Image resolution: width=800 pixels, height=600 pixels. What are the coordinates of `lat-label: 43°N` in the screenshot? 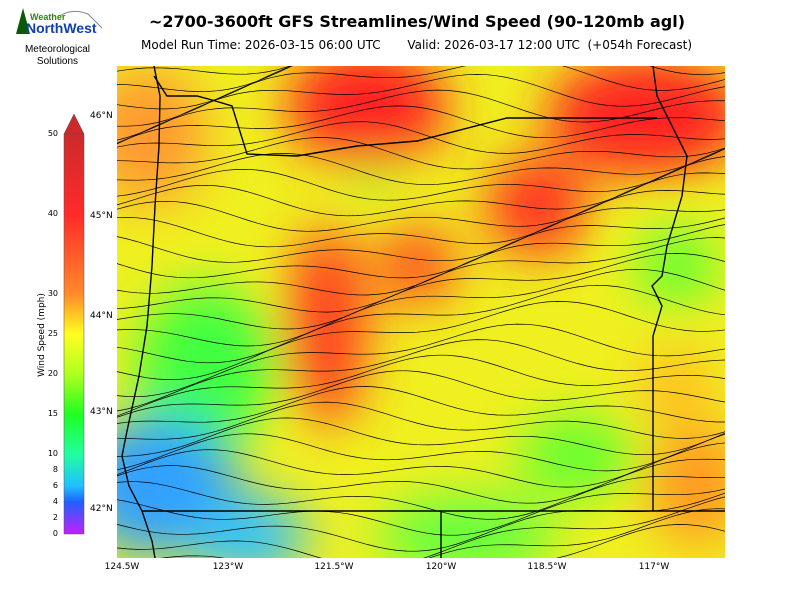 It's located at (101, 412).